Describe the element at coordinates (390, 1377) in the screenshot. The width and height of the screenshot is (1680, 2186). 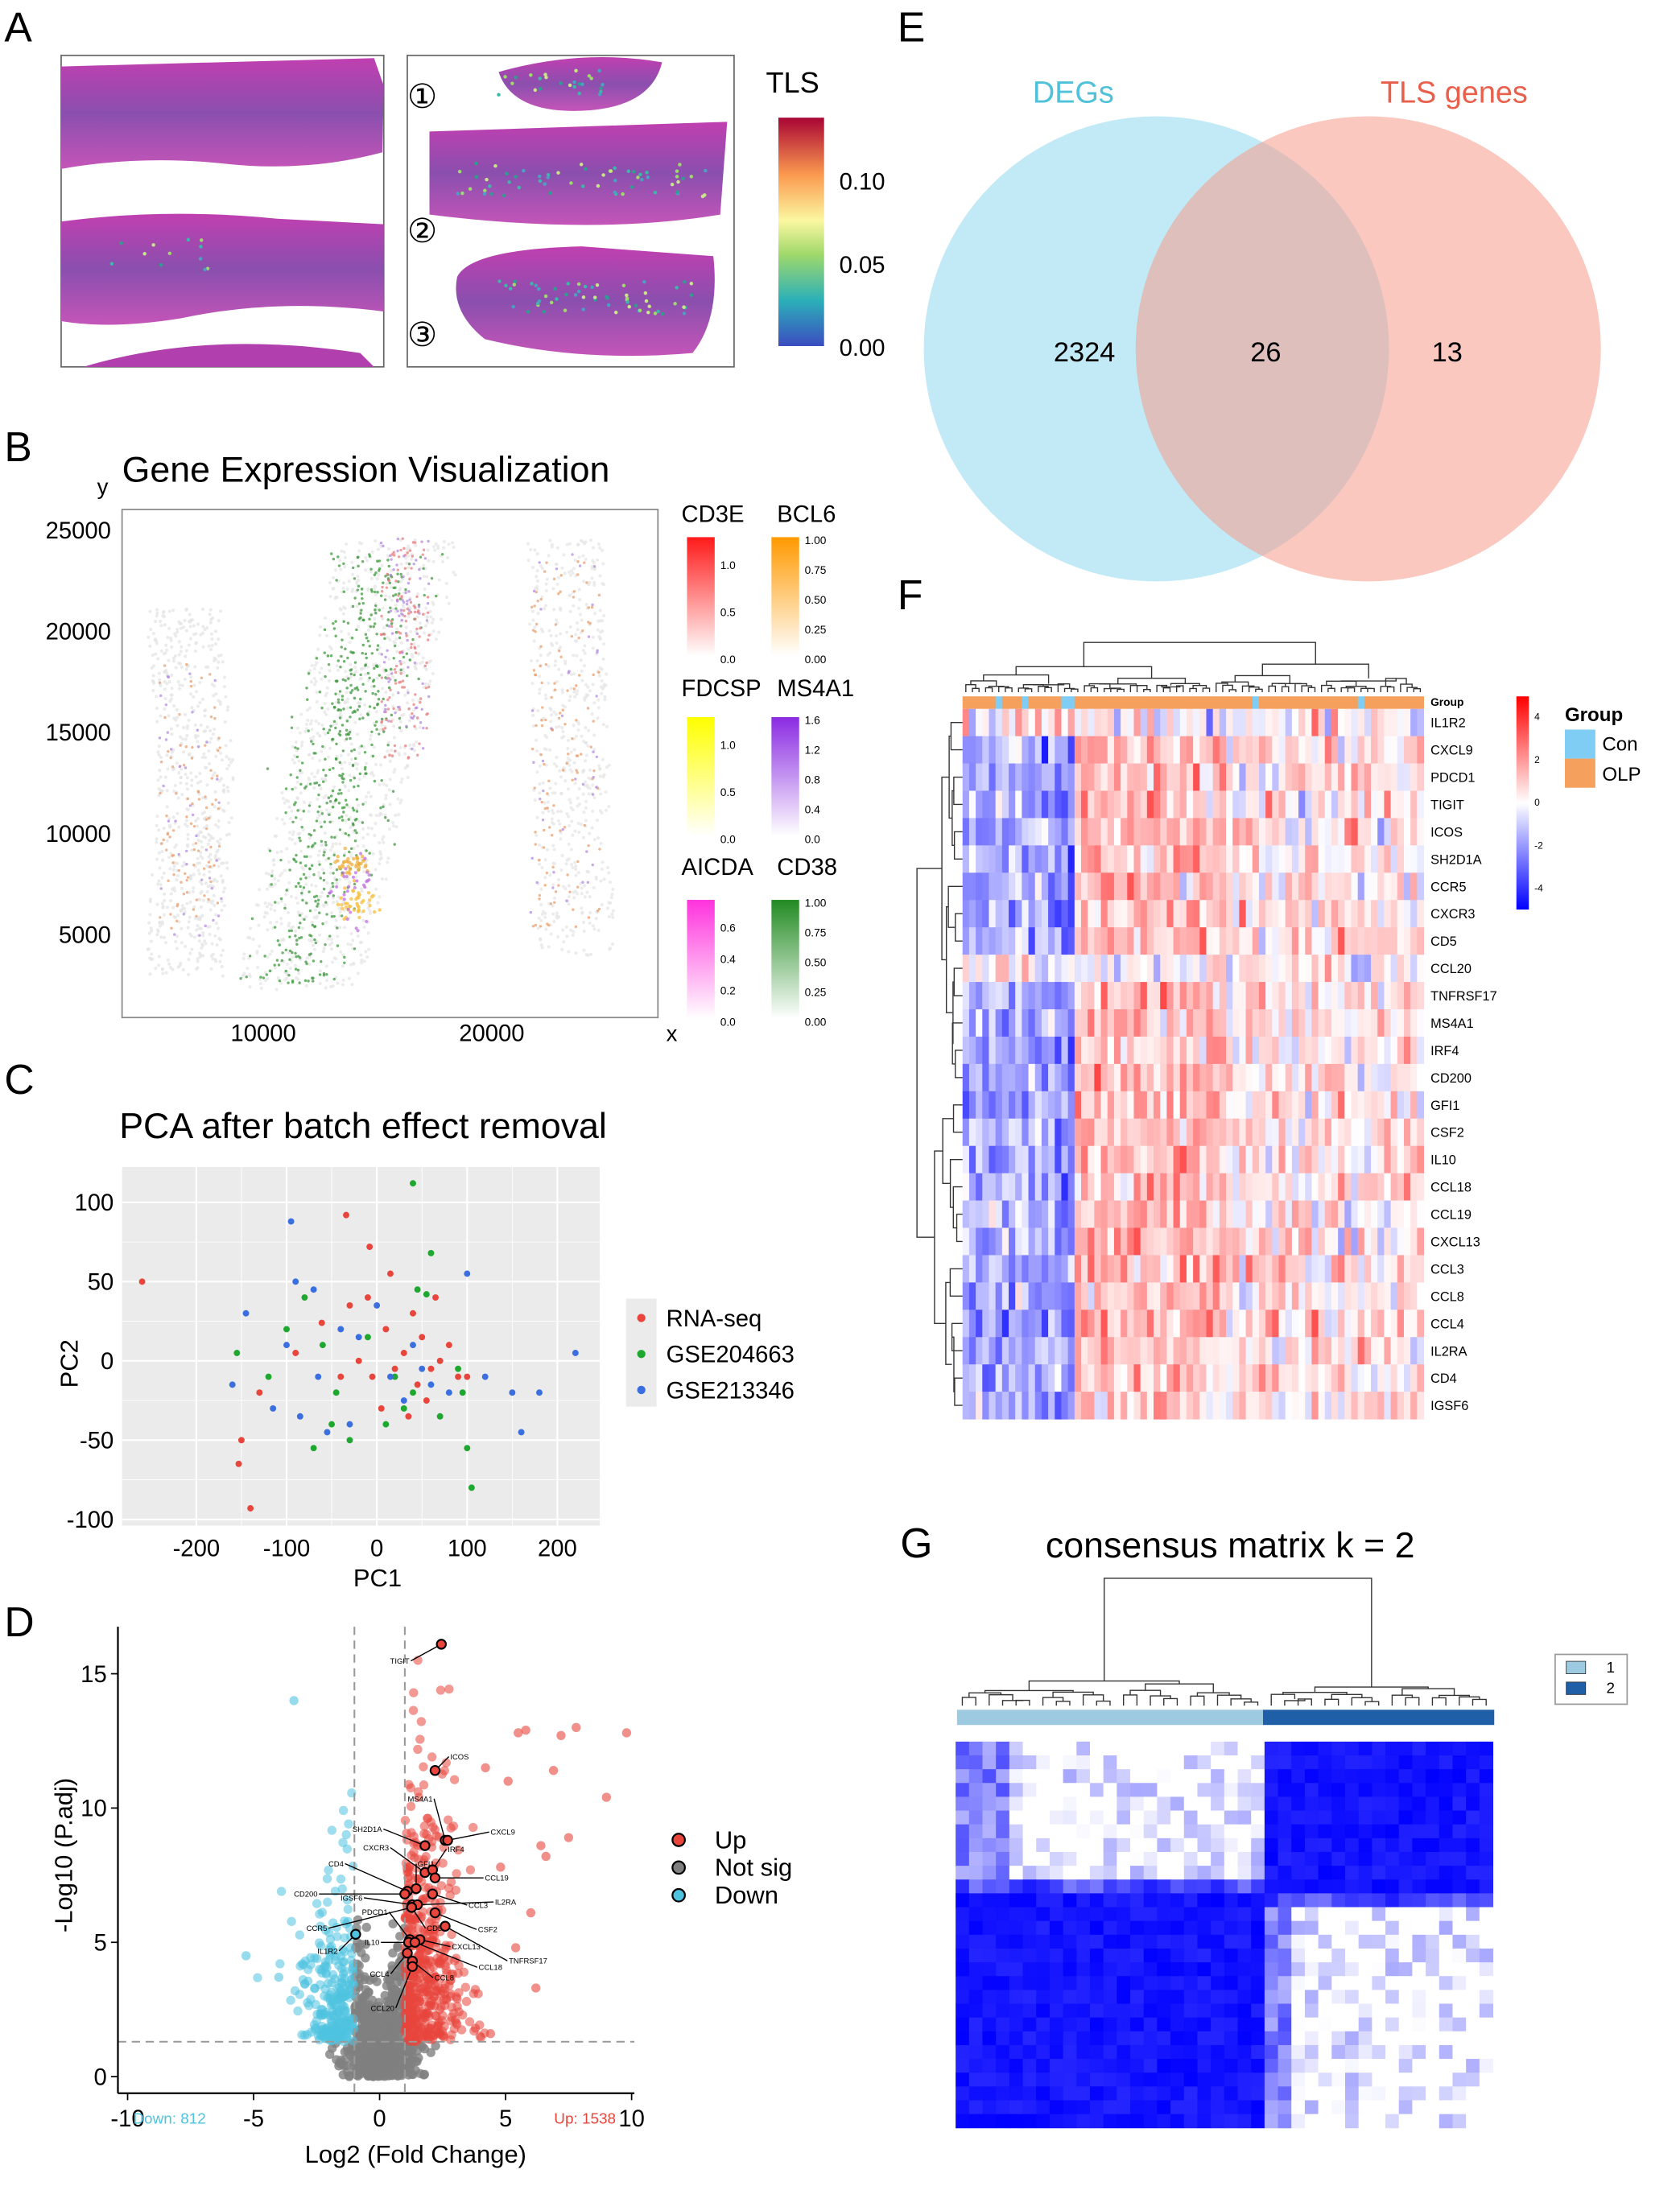
I see `pca-point-gse213346` at that location.